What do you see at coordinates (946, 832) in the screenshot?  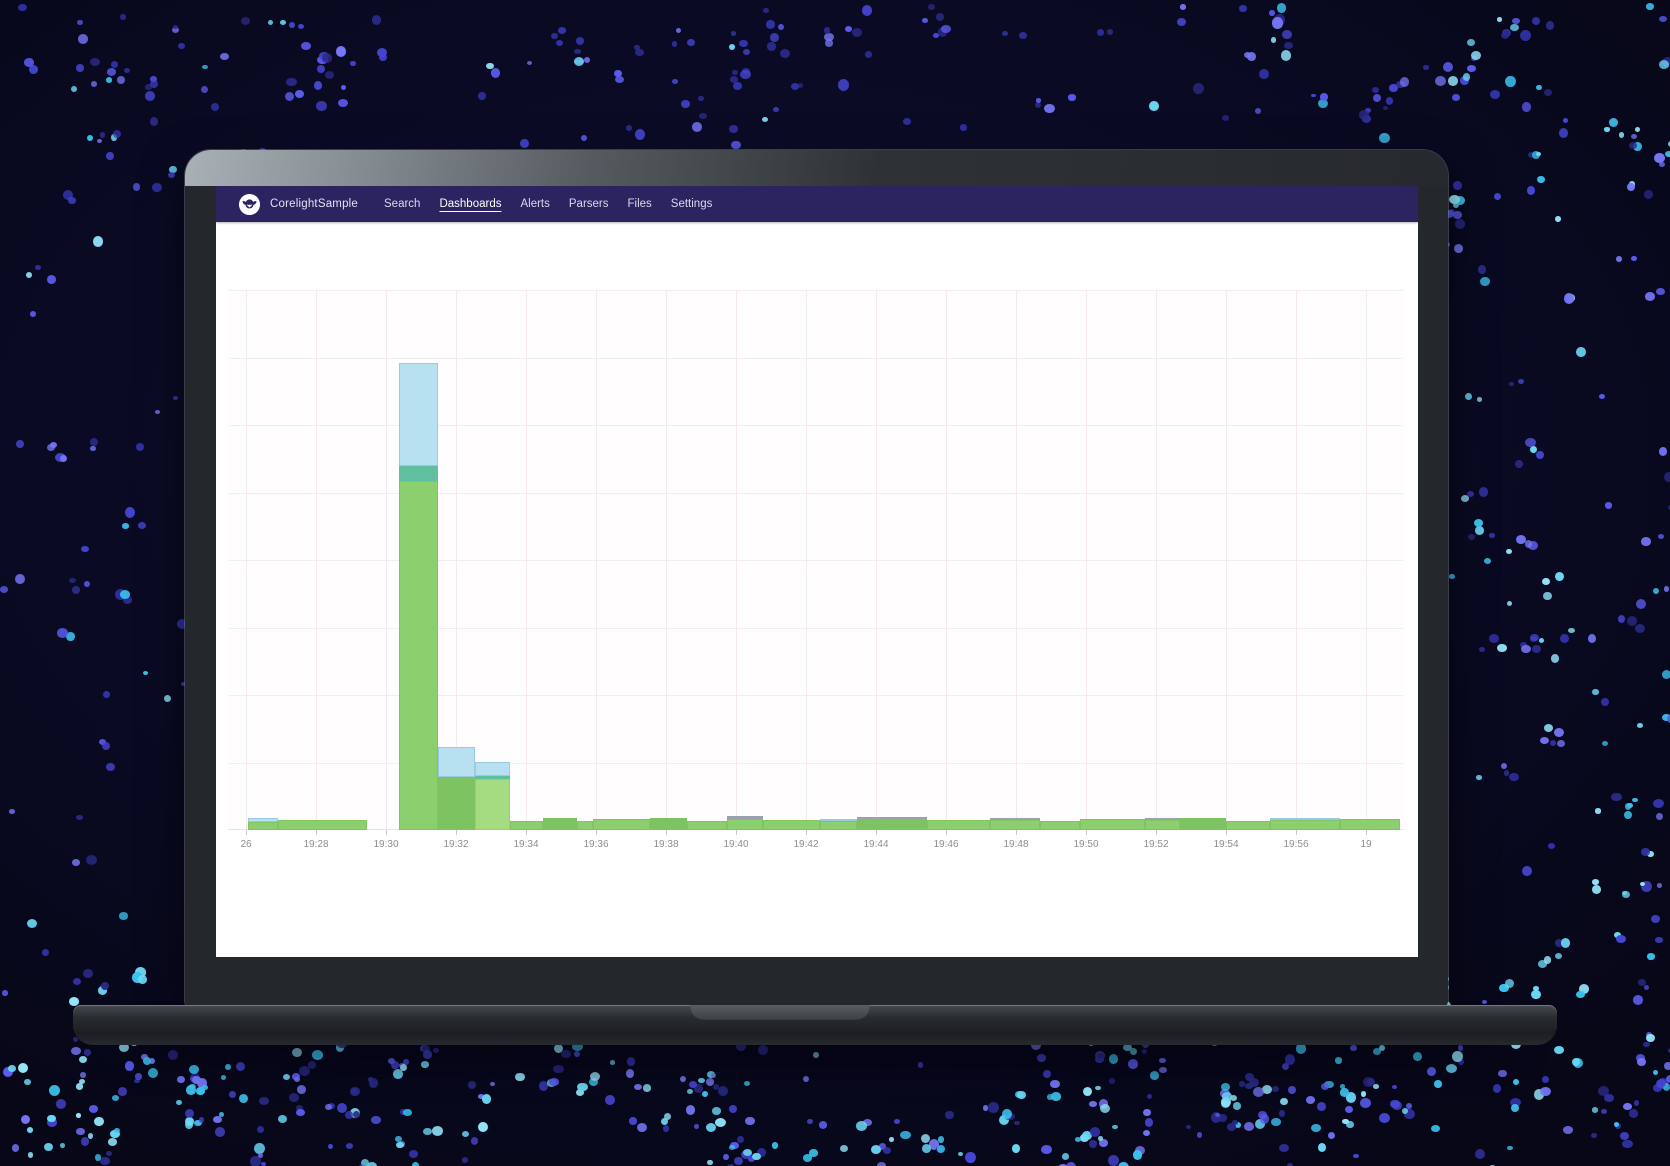 I see `x-tick` at bounding box center [946, 832].